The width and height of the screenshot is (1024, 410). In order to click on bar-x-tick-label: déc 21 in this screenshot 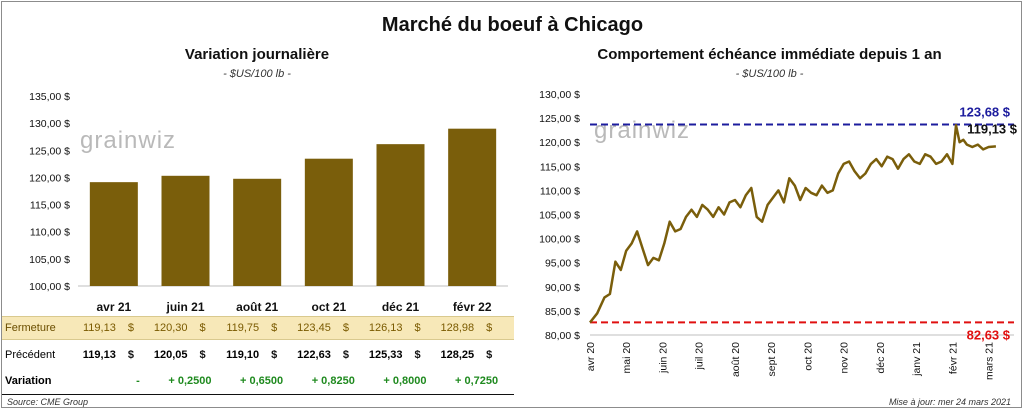, I will do `click(401, 307)`.